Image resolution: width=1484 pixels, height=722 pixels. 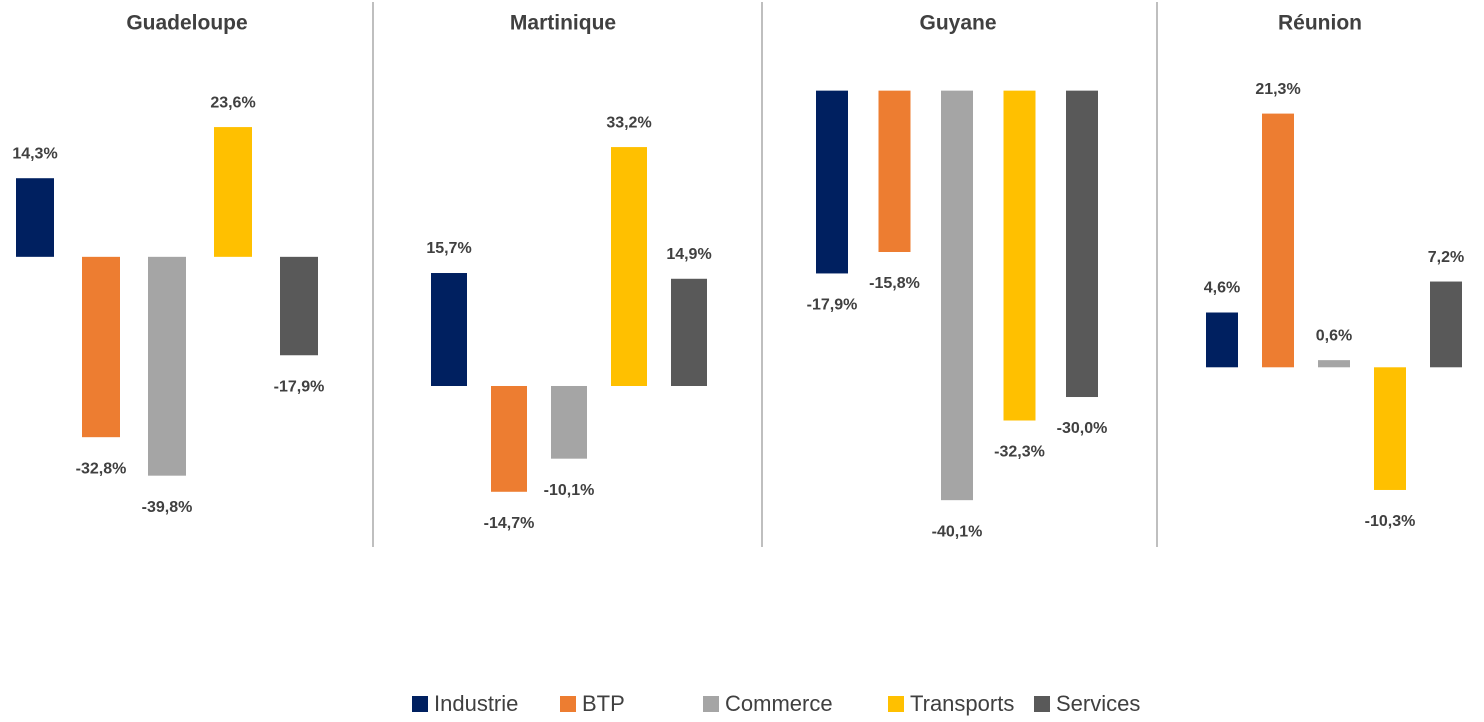 I want to click on panel-title: Martinique, so click(x=563, y=23).